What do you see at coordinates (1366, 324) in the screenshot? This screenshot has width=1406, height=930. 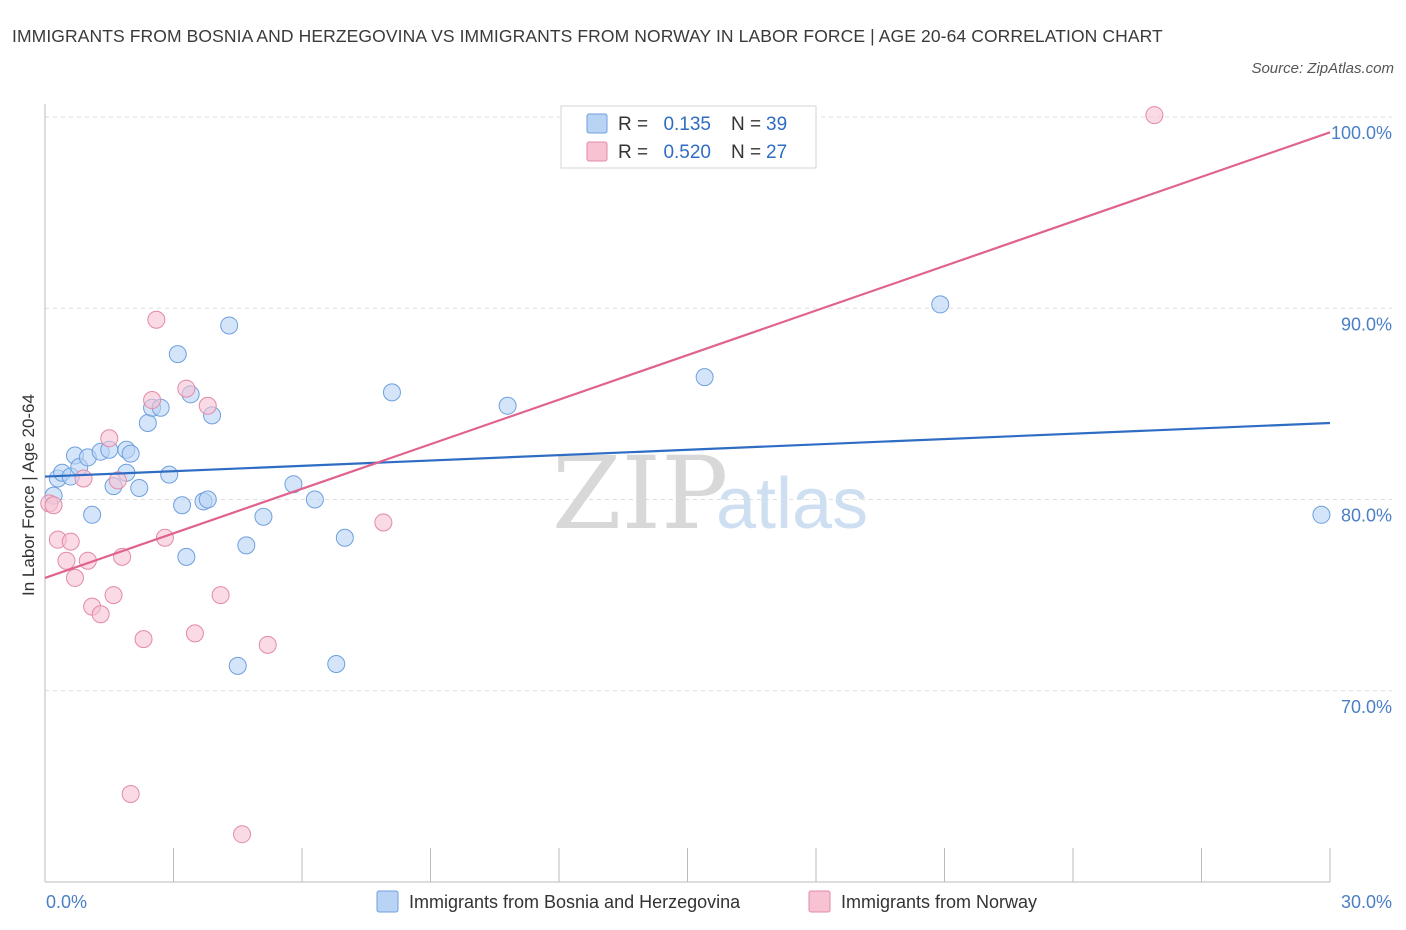 I see `y-tick-label-1: 90.0%` at bounding box center [1366, 324].